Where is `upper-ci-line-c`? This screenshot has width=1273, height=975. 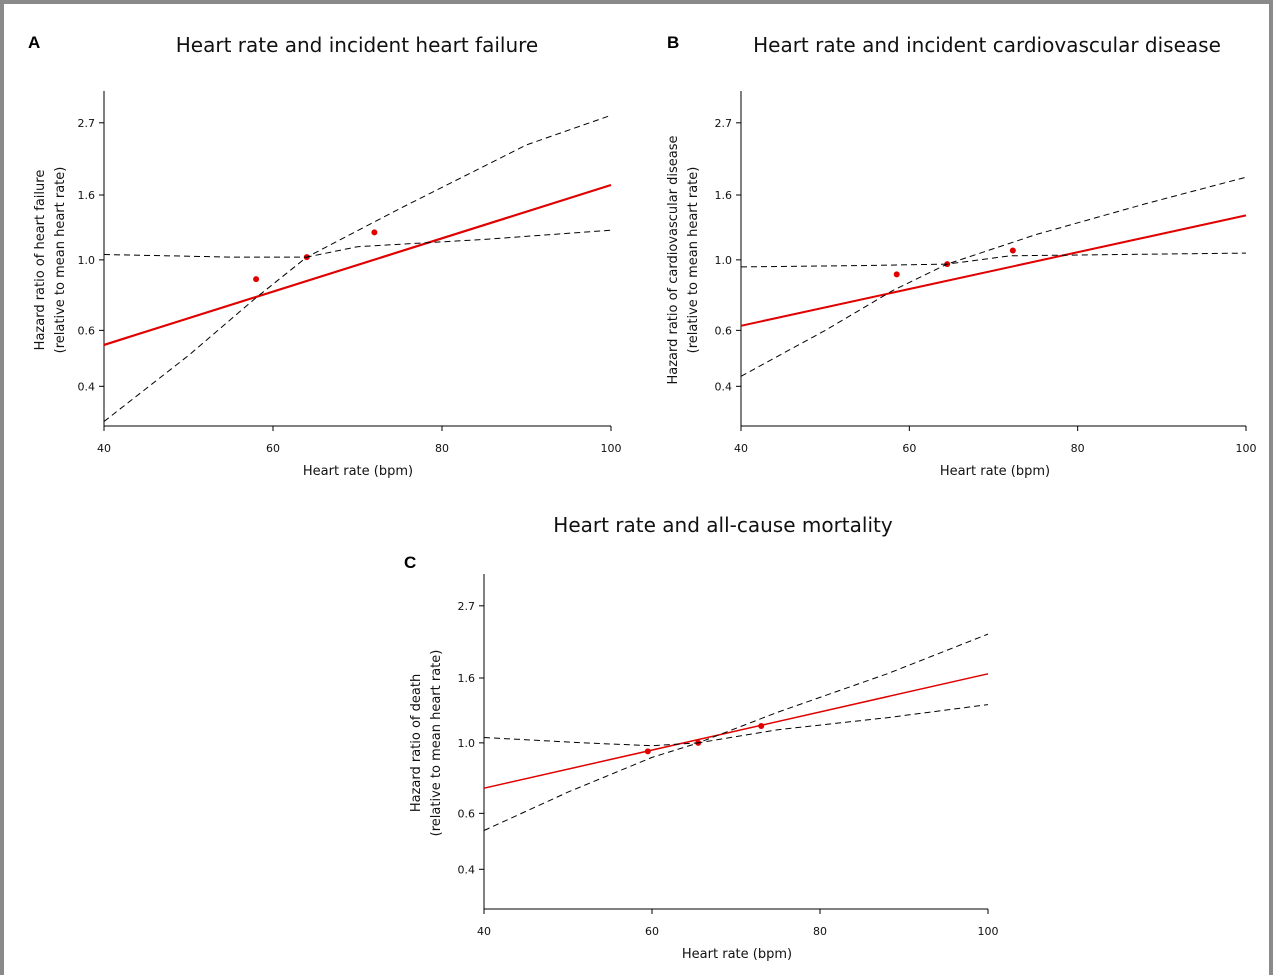
upper-ci-line-c is located at coordinates (736, 690).